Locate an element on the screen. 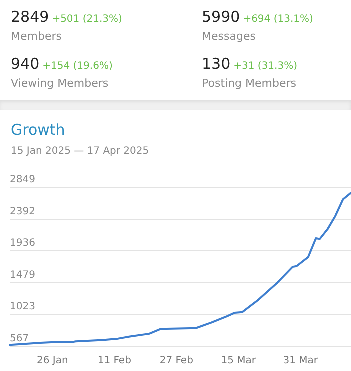  text: +31 (31.3%) is located at coordinates (266, 66).